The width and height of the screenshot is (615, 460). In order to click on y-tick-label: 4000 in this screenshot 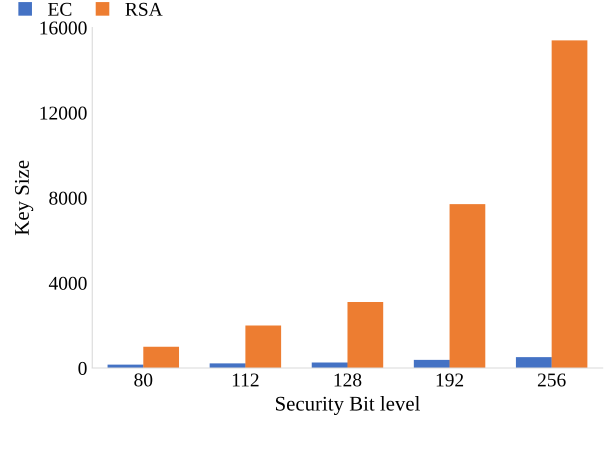, I will do `click(67, 283)`.